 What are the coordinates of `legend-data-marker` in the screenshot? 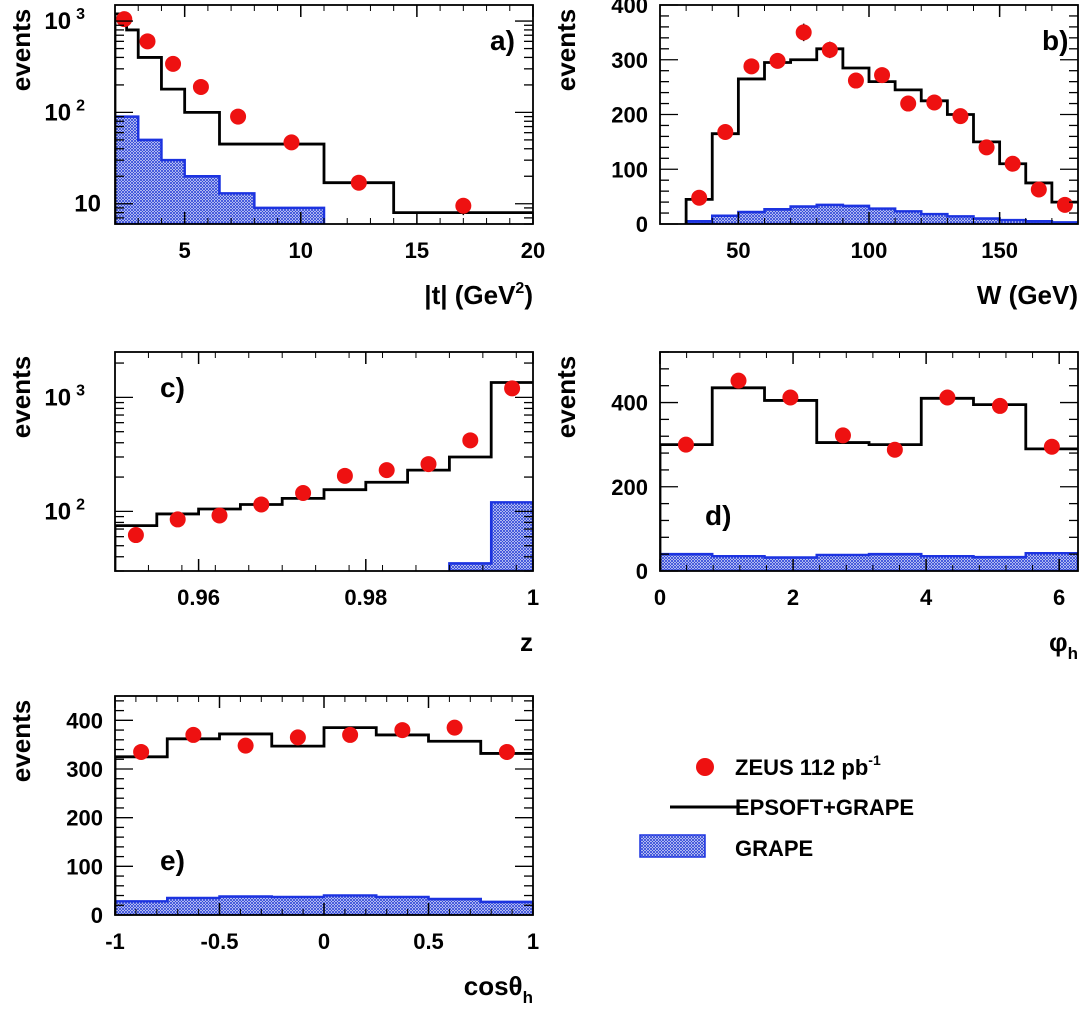 It's located at (705, 767).